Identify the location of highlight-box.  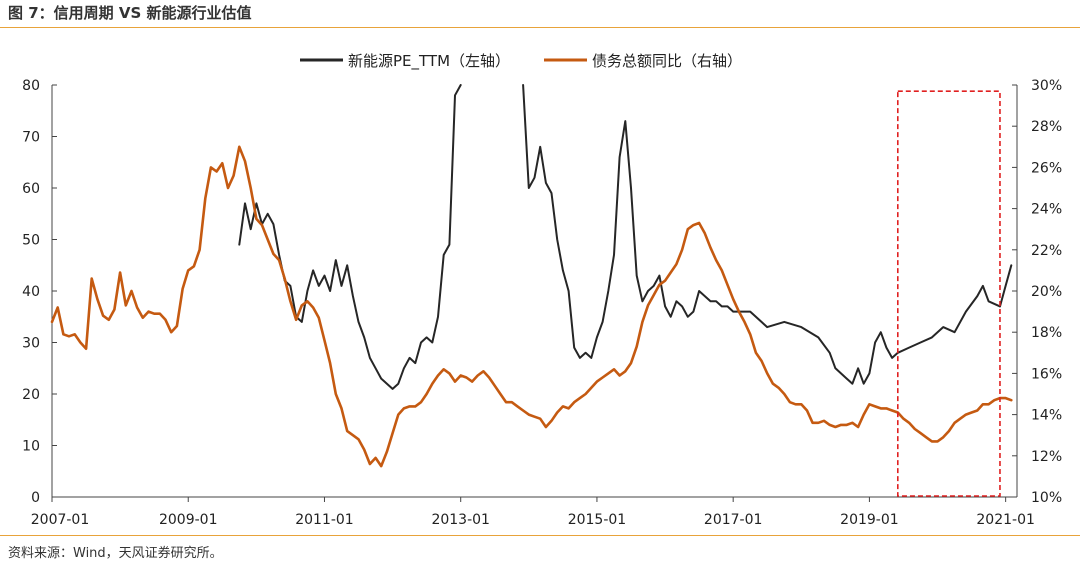
(948, 293).